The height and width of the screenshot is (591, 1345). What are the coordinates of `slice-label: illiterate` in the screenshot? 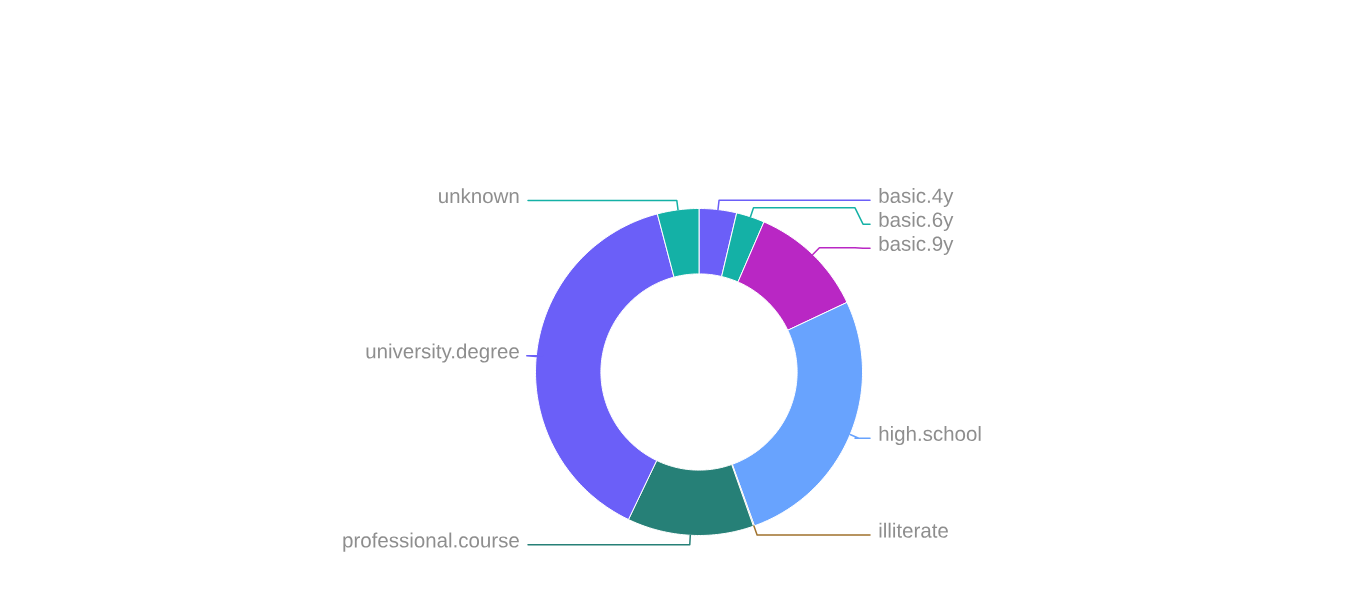 It's located at (913, 530).